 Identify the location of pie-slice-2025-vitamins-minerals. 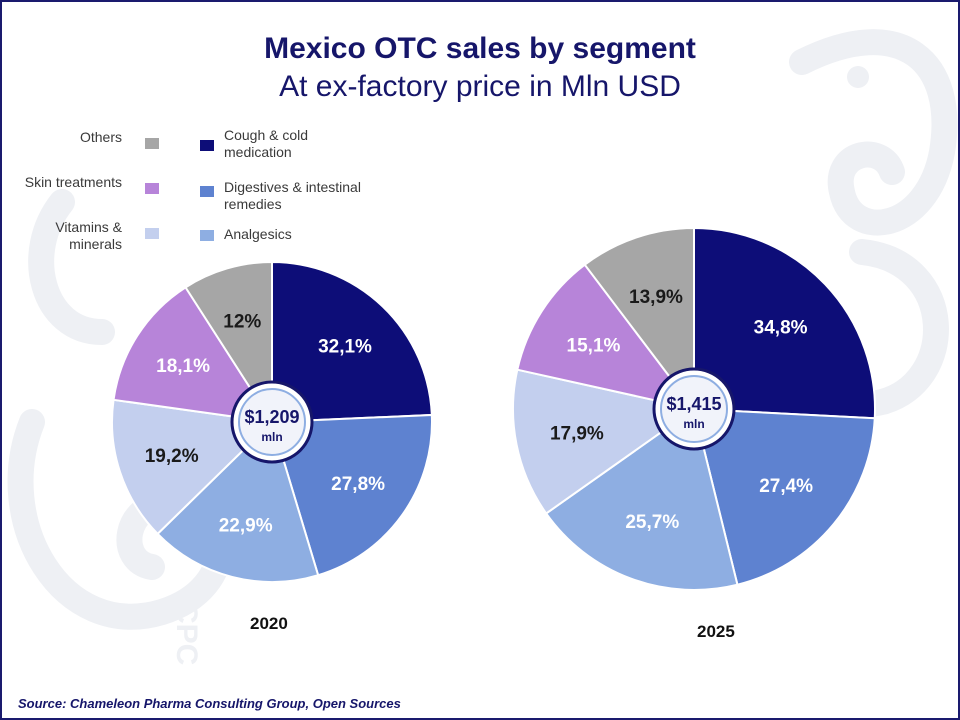
(604, 441).